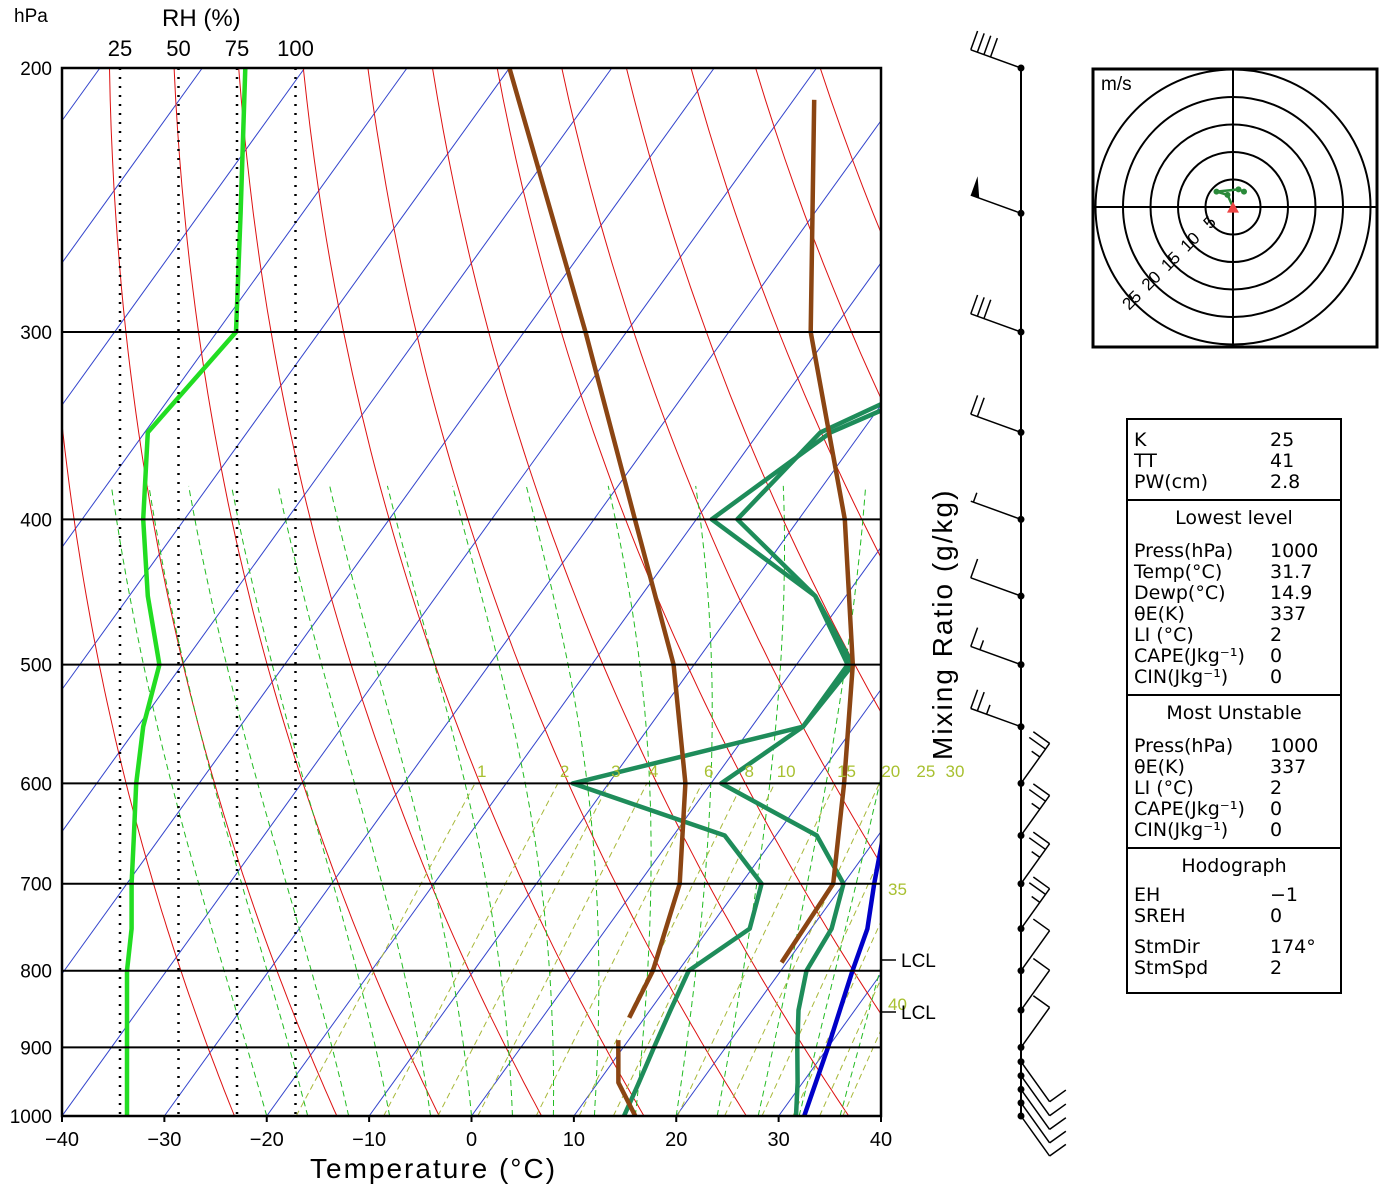 This screenshot has height=1189, width=1382. Describe the element at coordinates (1291, 572) in the screenshot. I see `index-value: 31.7` at that location.